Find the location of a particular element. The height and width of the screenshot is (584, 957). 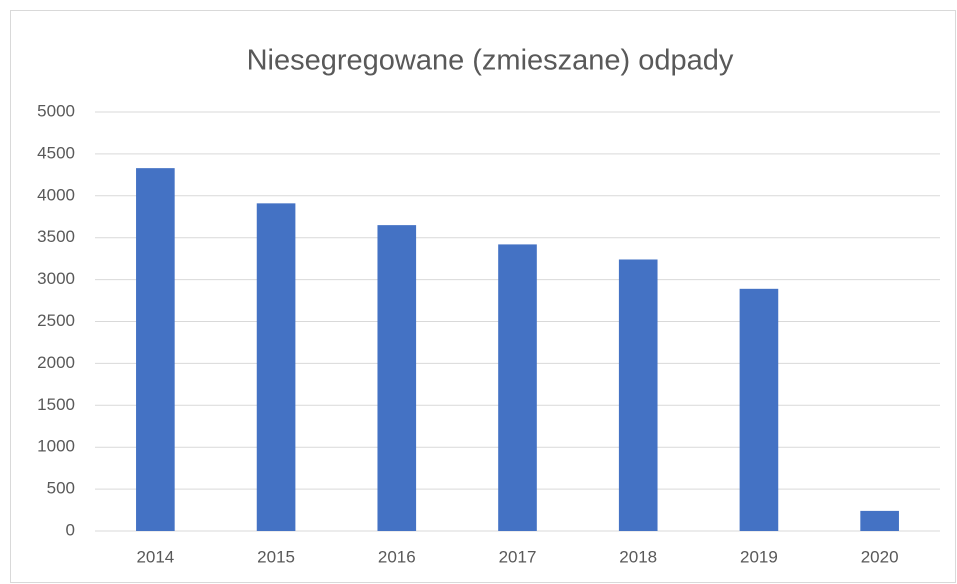

x-tick-label: 2020 is located at coordinates (880, 556).